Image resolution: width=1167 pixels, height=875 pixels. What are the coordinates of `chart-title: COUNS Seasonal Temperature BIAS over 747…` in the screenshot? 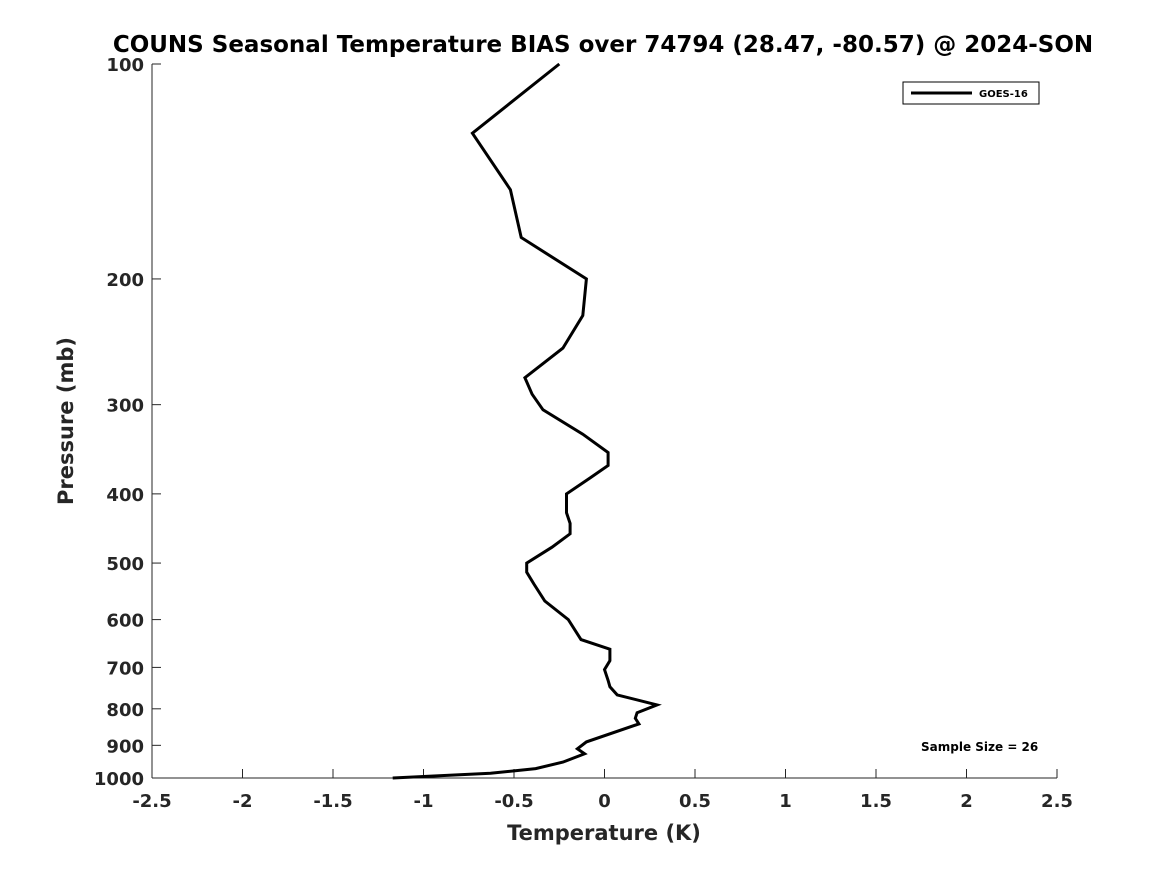 It's located at (603, 45).